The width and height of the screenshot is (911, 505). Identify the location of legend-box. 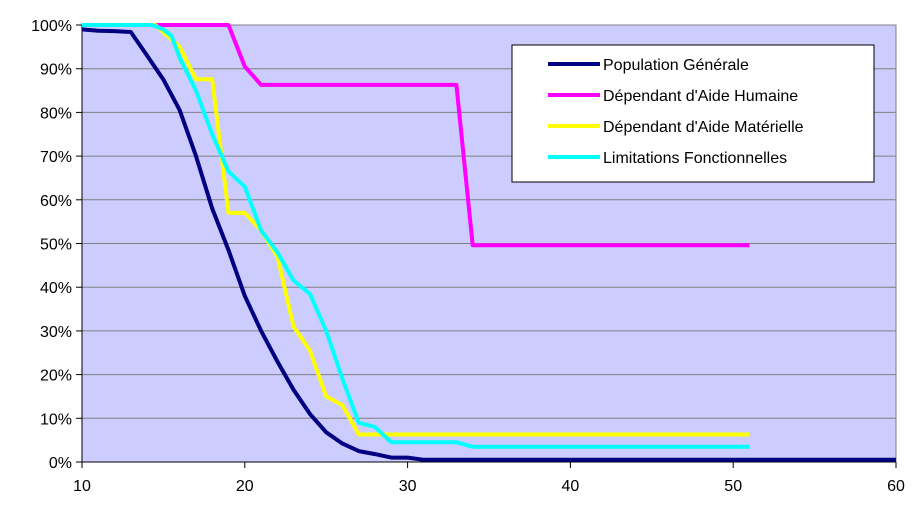
(693, 113).